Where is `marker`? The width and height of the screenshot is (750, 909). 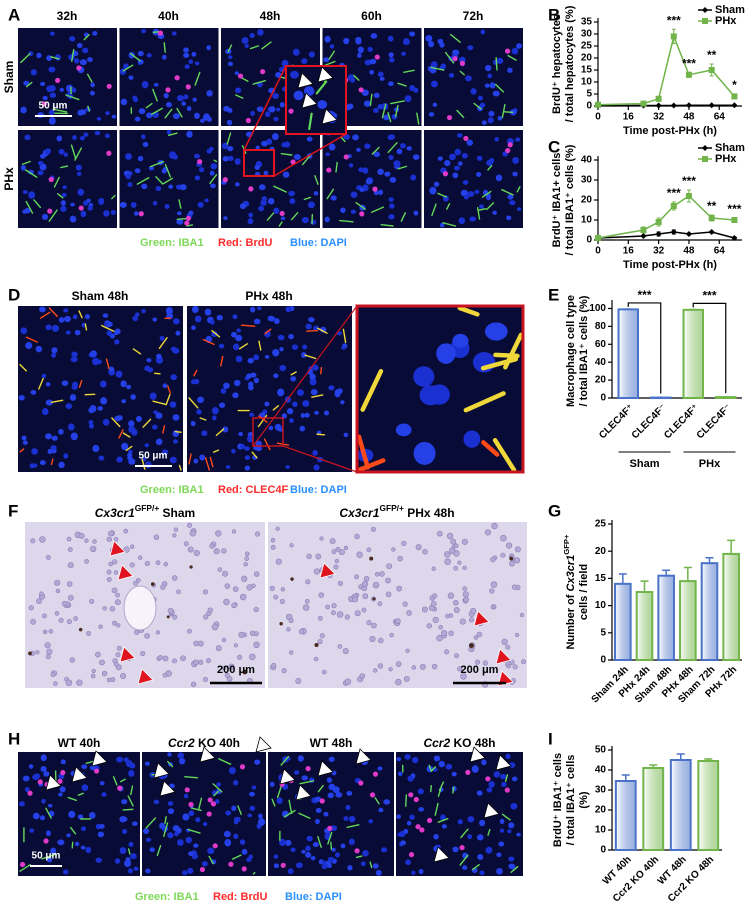
marker is located at coordinates (688, 105).